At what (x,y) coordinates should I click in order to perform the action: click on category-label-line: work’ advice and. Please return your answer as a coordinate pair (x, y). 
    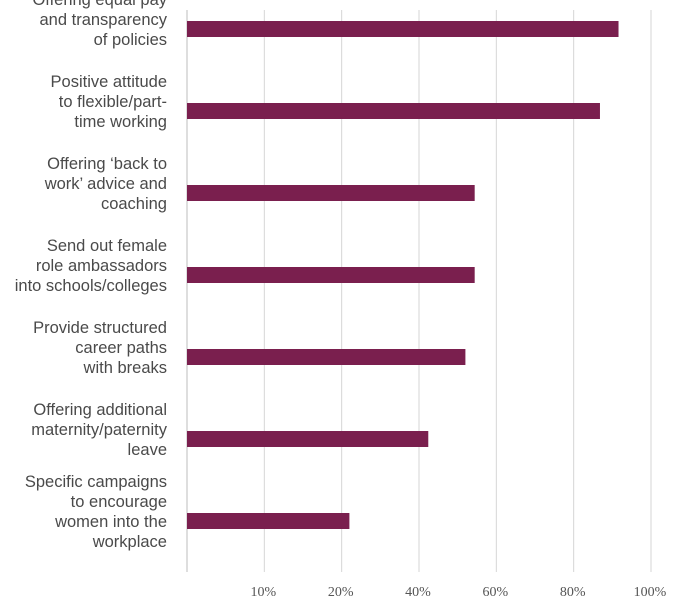
    Looking at the image, I should click on (105, 184).